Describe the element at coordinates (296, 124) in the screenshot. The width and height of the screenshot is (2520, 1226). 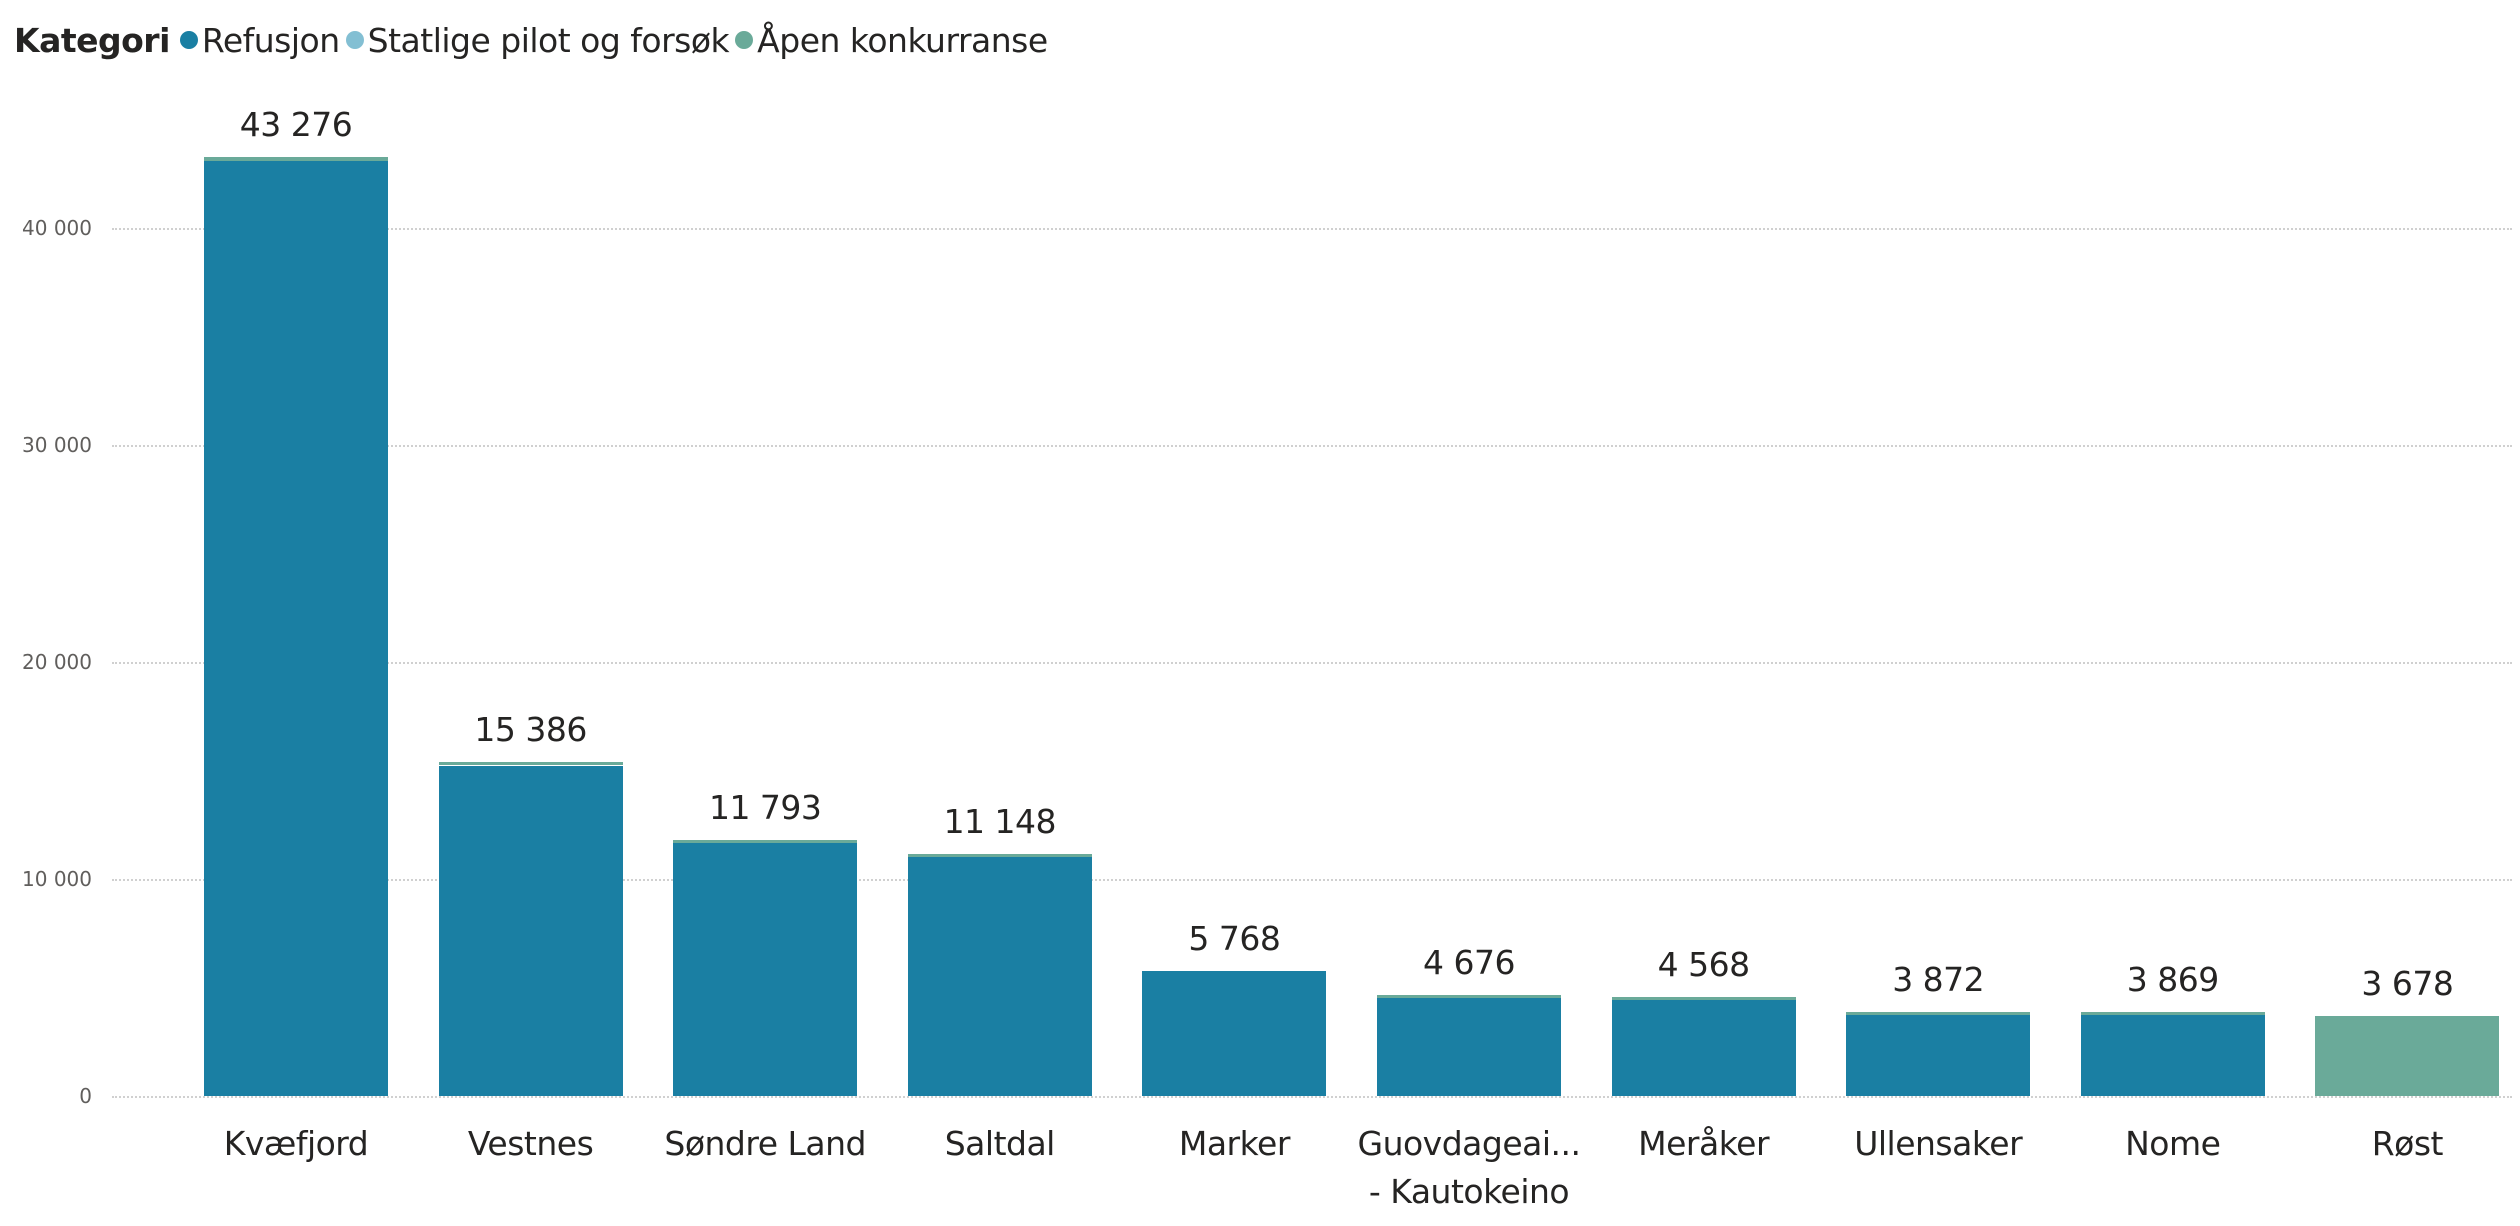
I see `data-label: 43 276` at that location.